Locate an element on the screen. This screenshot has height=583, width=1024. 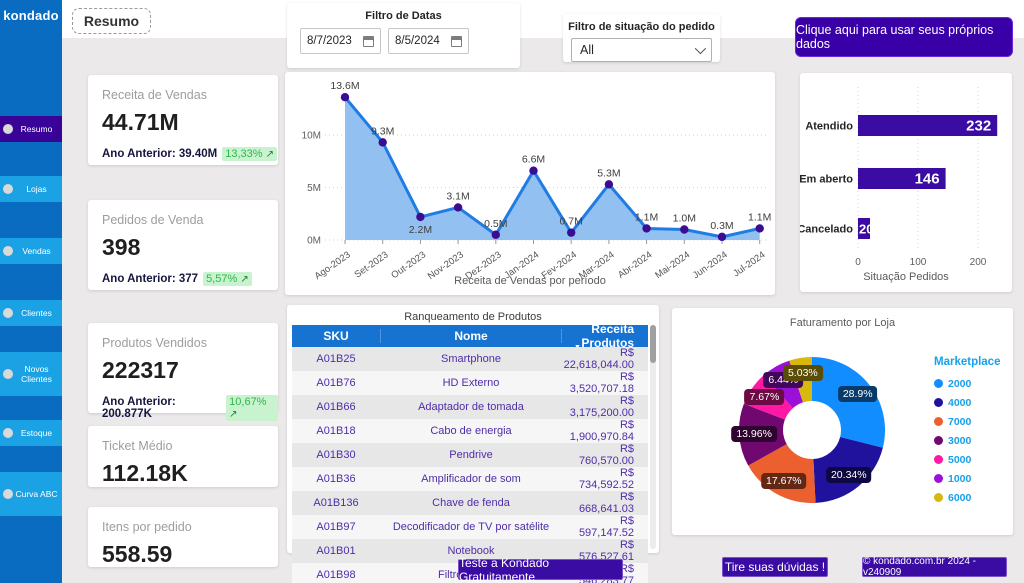
cell-sku: A01B136 is located at coordinates (336, 503).